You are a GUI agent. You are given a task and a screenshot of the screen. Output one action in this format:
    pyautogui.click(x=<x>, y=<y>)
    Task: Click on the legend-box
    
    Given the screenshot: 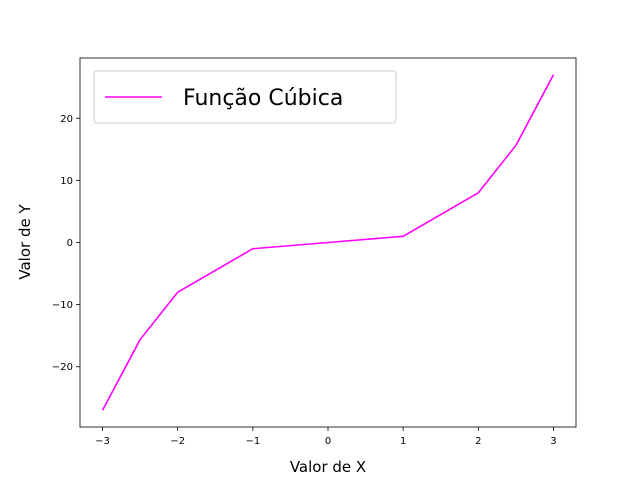 What is the action you would take?
    pyautogui.click(x=245, y=97)
    